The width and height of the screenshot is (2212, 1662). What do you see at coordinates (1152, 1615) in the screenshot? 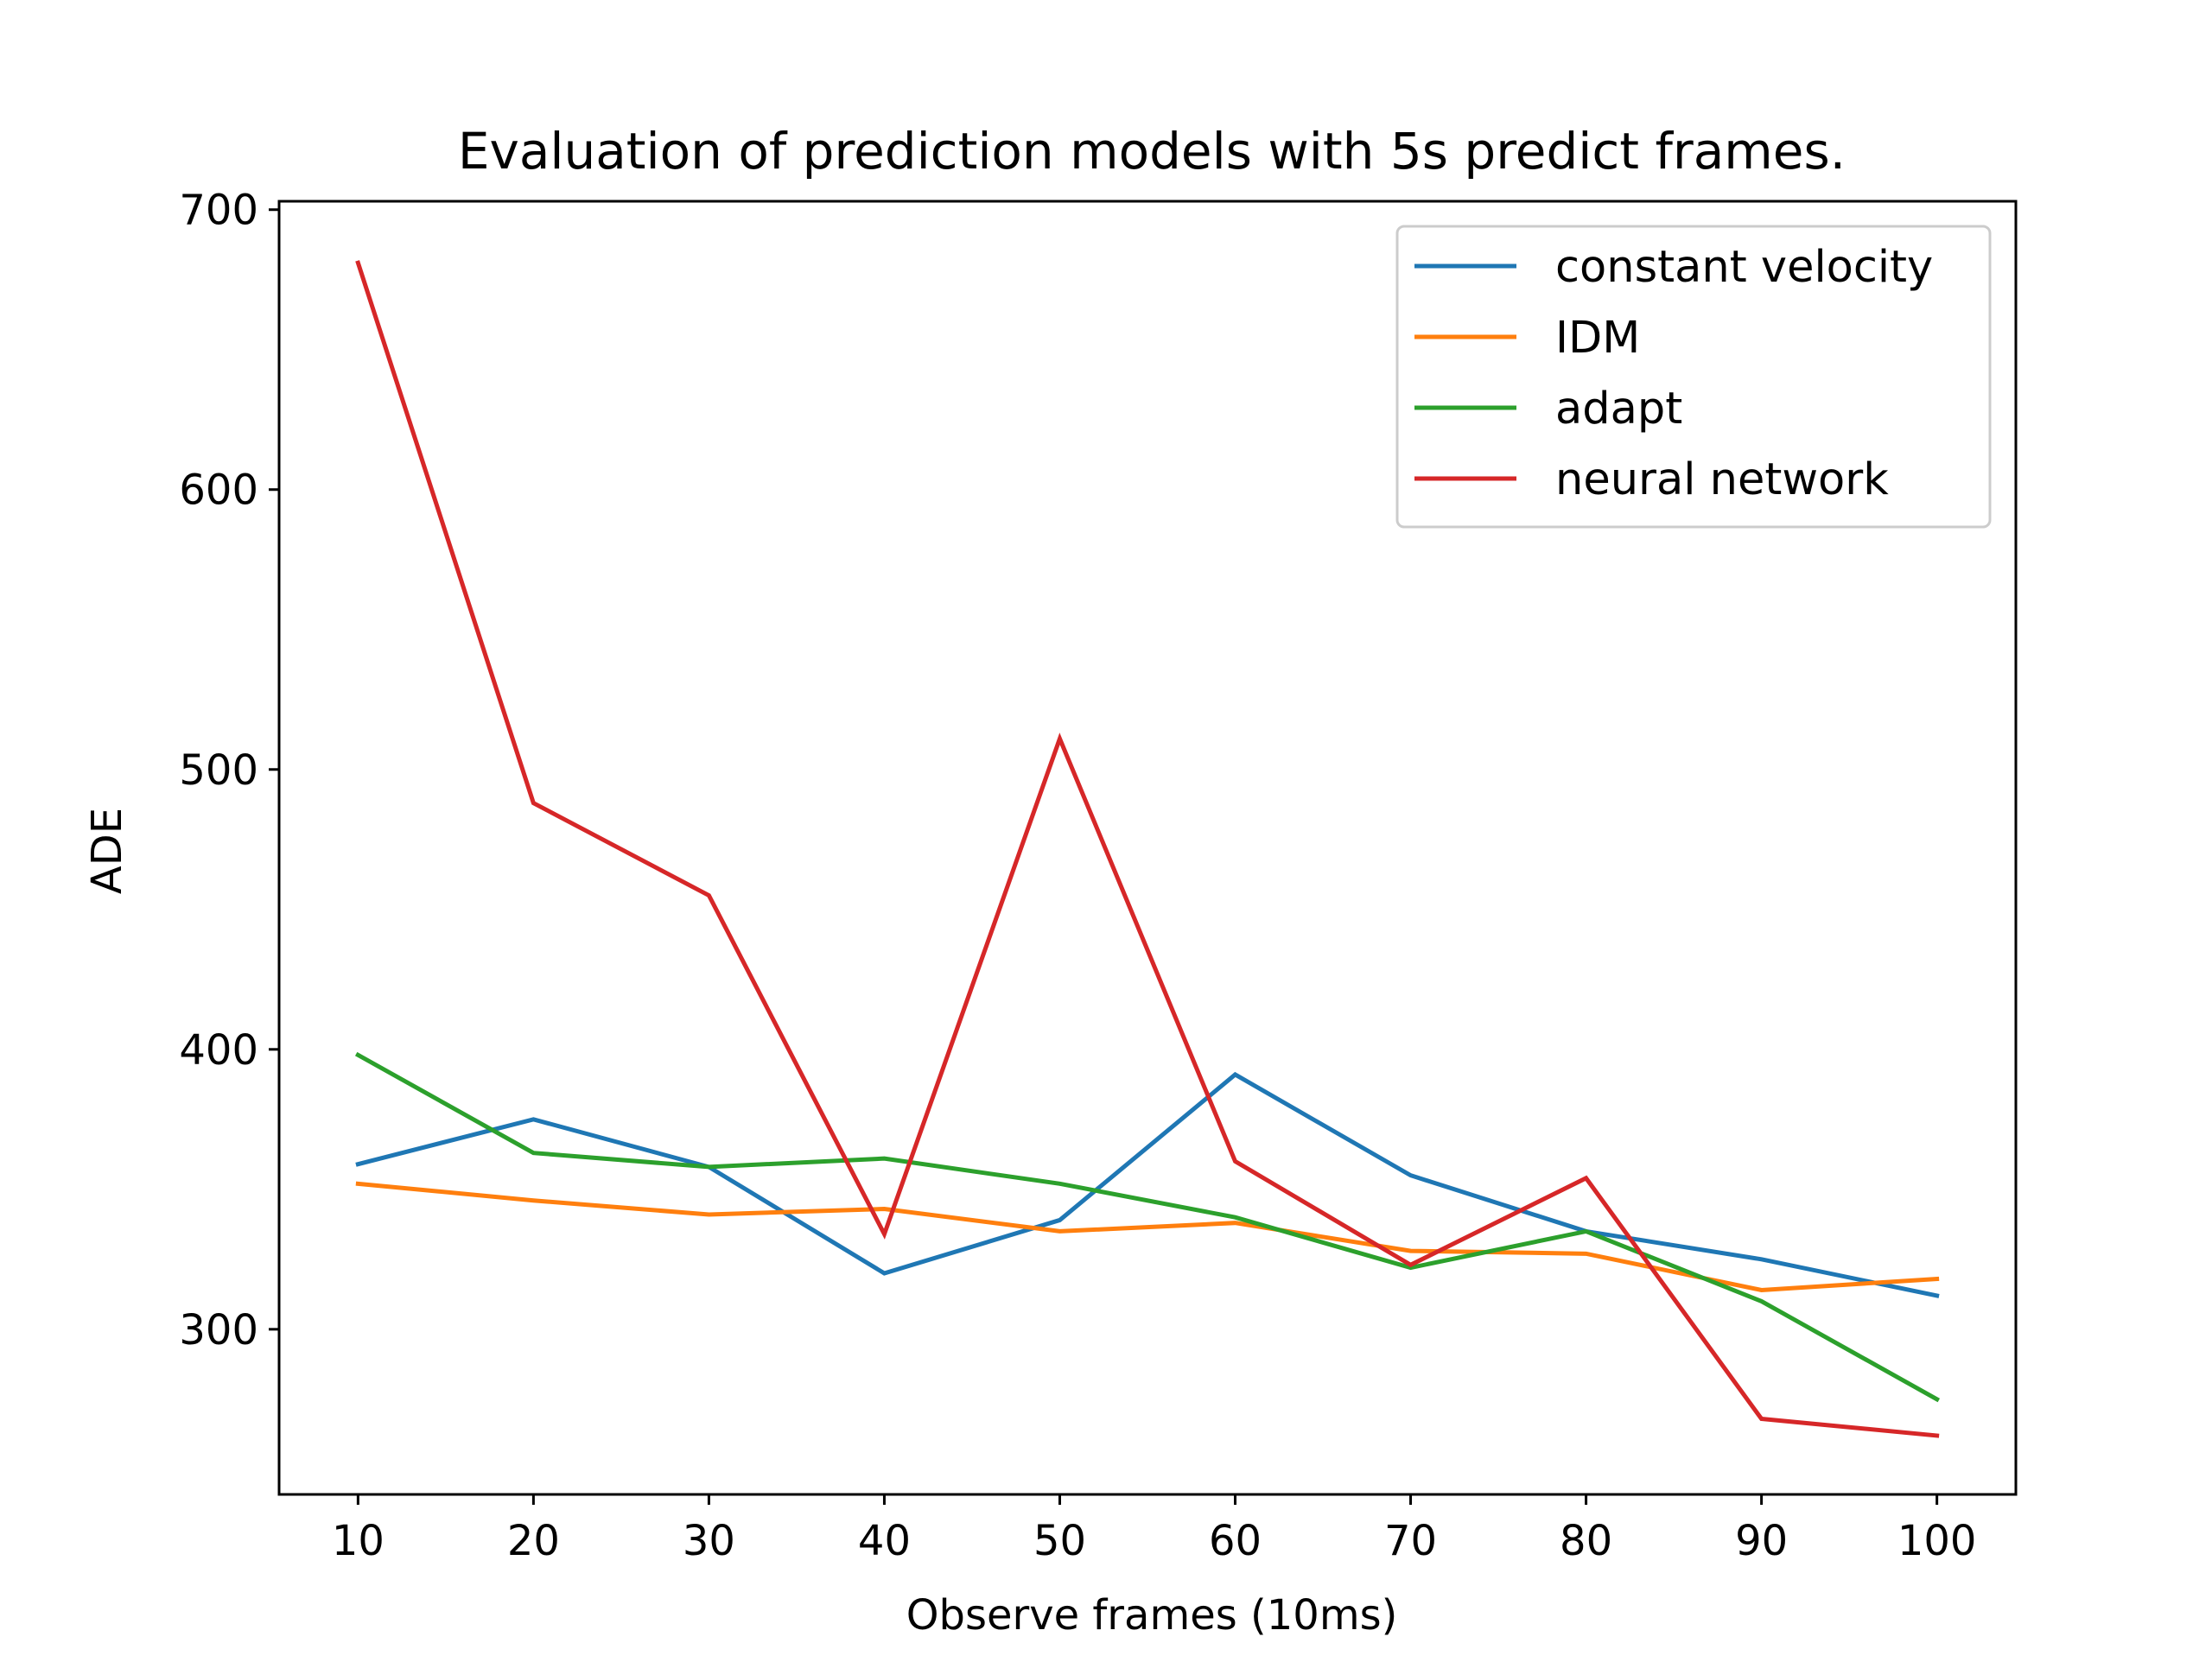
I see `x-axis-label: Observe frames (10ms)` at bounding box center [1152, 1615].